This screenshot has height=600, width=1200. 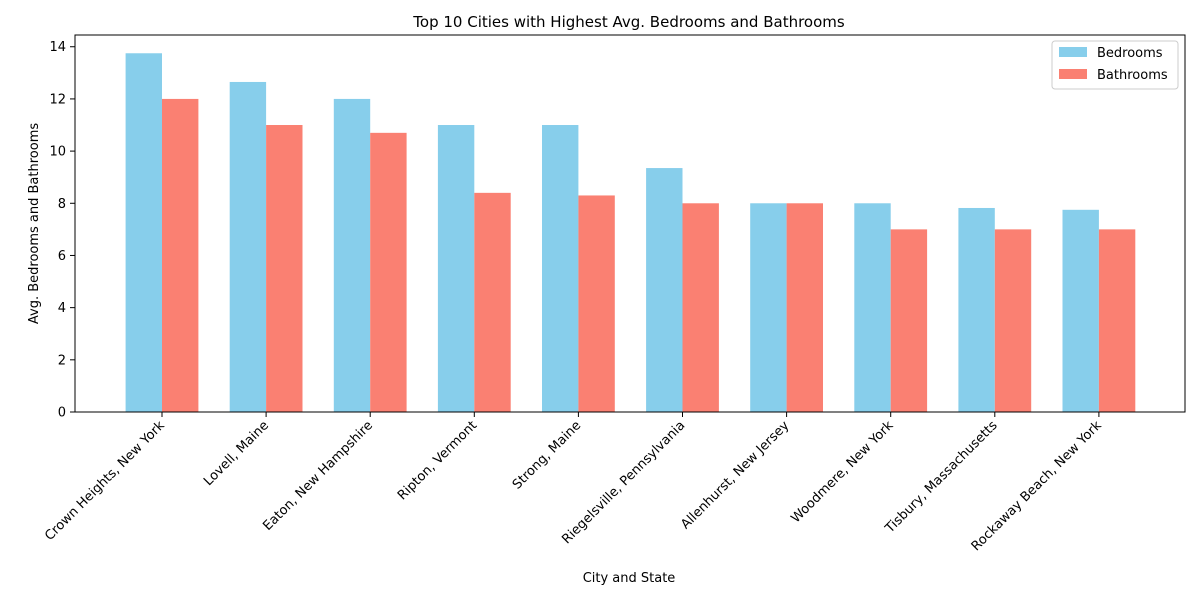 I want to click on x-axis-label: City and State, so click(x=629, y=578).